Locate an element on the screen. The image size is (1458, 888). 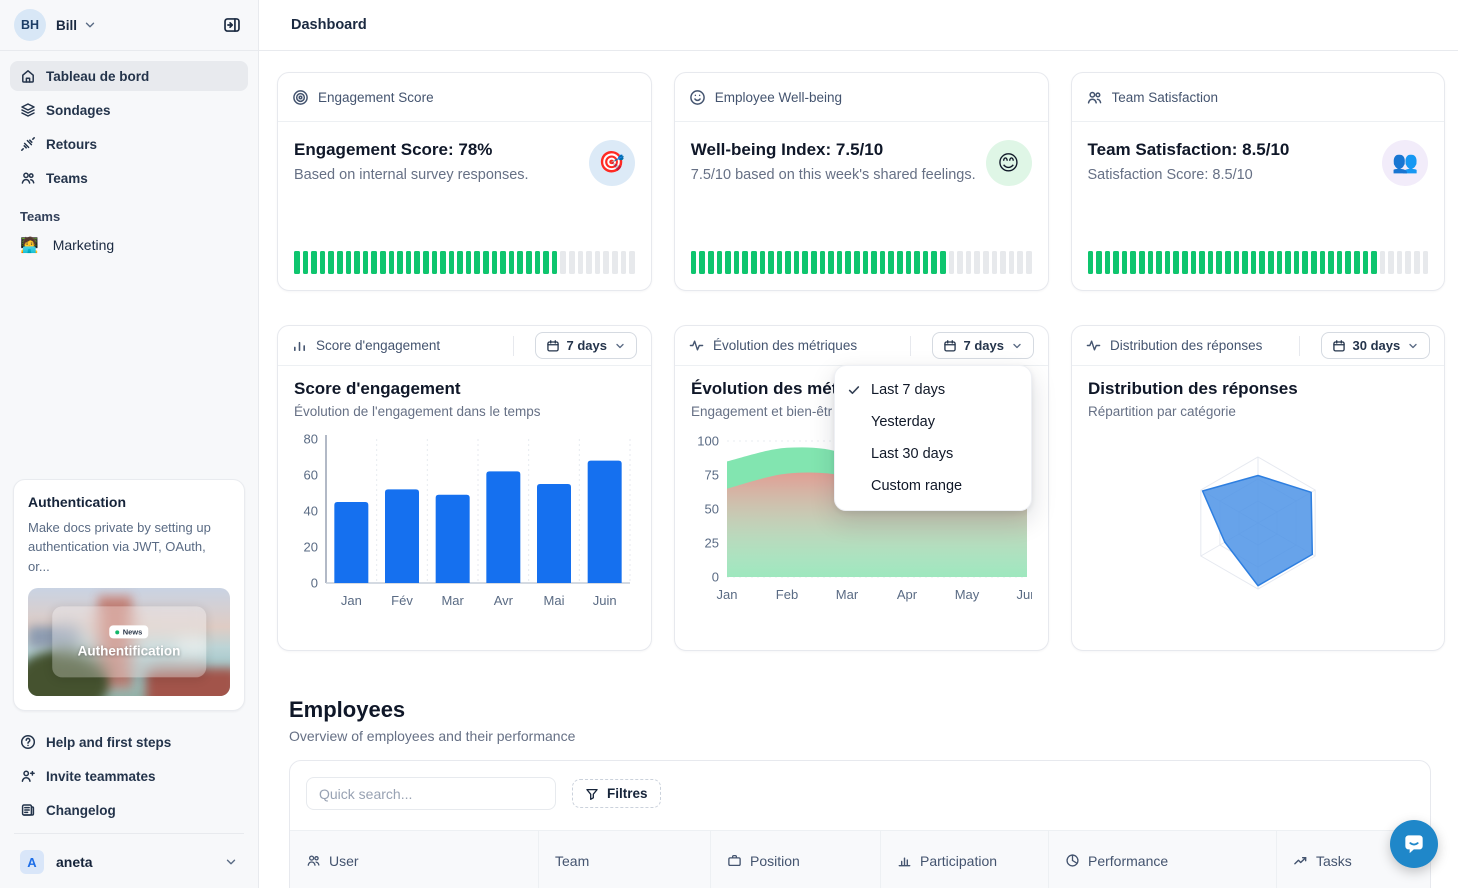
news-badge: News is located at coordinates (129, 632).